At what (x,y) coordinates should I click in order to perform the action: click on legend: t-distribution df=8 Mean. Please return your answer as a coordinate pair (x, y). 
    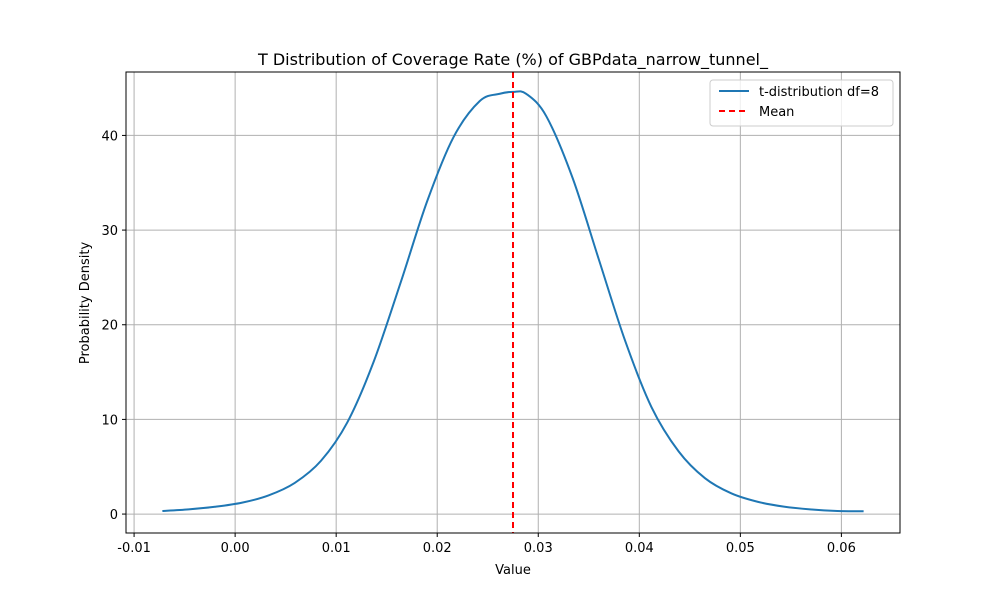
    Looking at the image, I should click on (801, 103).